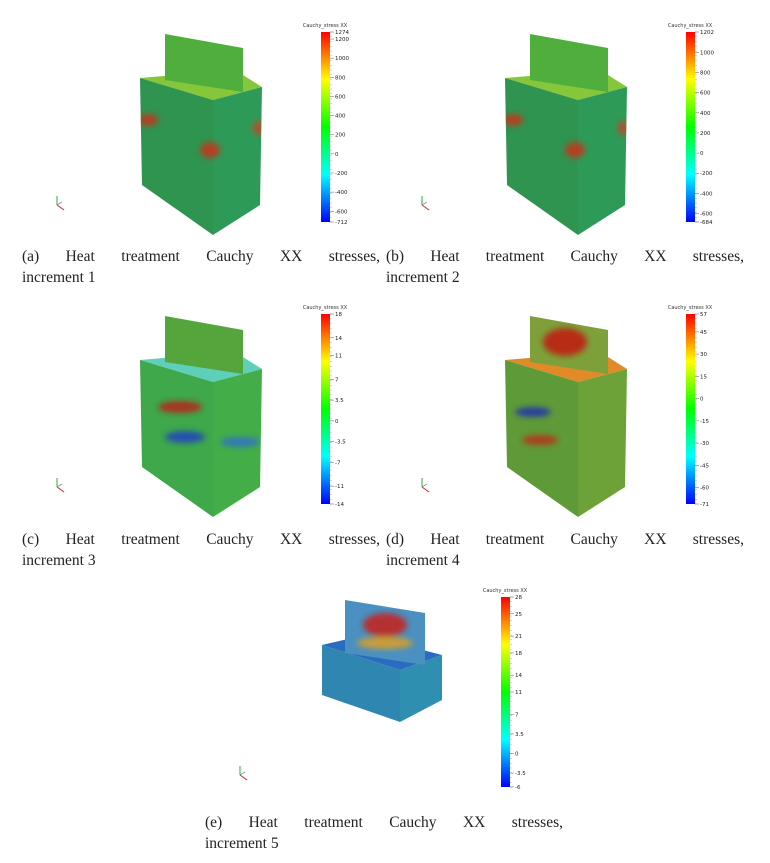  What do you see at coordinates (704, 489) in the screenshot?
I see `colorbar-tick-label: -60` at bounding box center [704, 489].